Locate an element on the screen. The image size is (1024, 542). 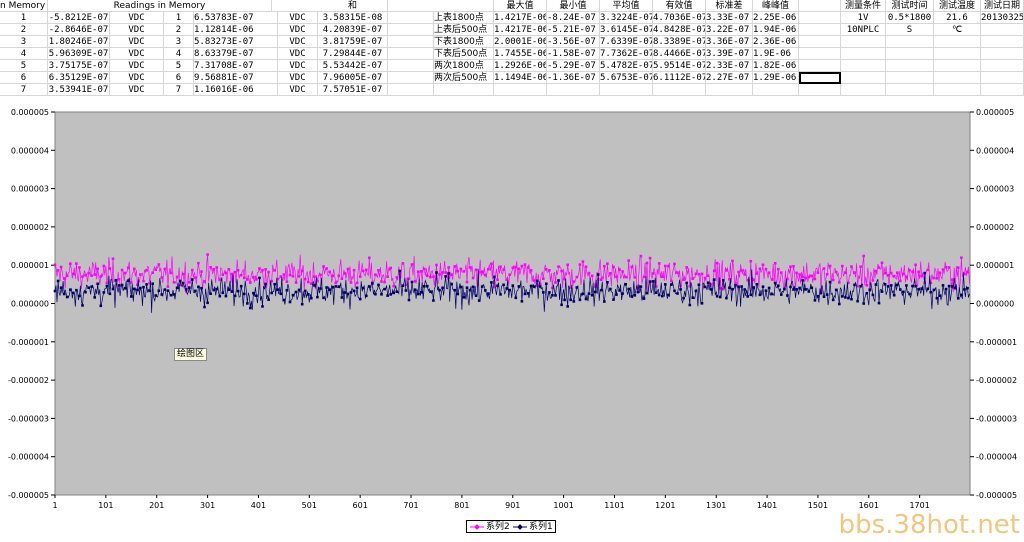
sheet-cell: 7.7362E-07 is located at coordinates (626, 54).